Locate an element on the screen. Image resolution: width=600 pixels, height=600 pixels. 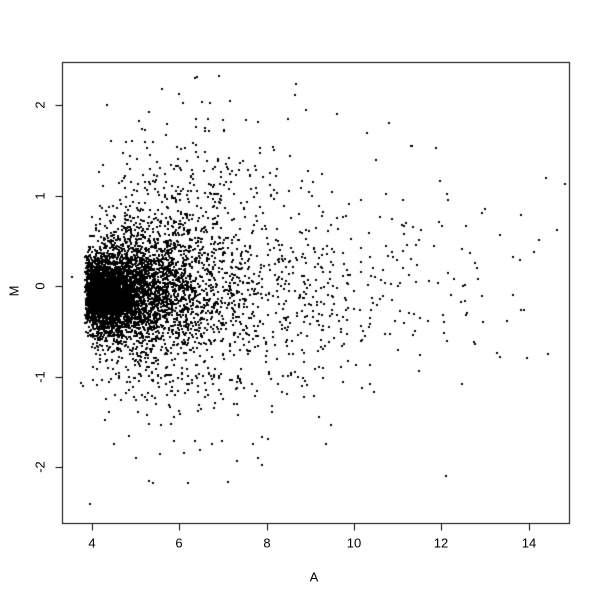
y-tick-label: -1 is located at coordinates (40, 377).